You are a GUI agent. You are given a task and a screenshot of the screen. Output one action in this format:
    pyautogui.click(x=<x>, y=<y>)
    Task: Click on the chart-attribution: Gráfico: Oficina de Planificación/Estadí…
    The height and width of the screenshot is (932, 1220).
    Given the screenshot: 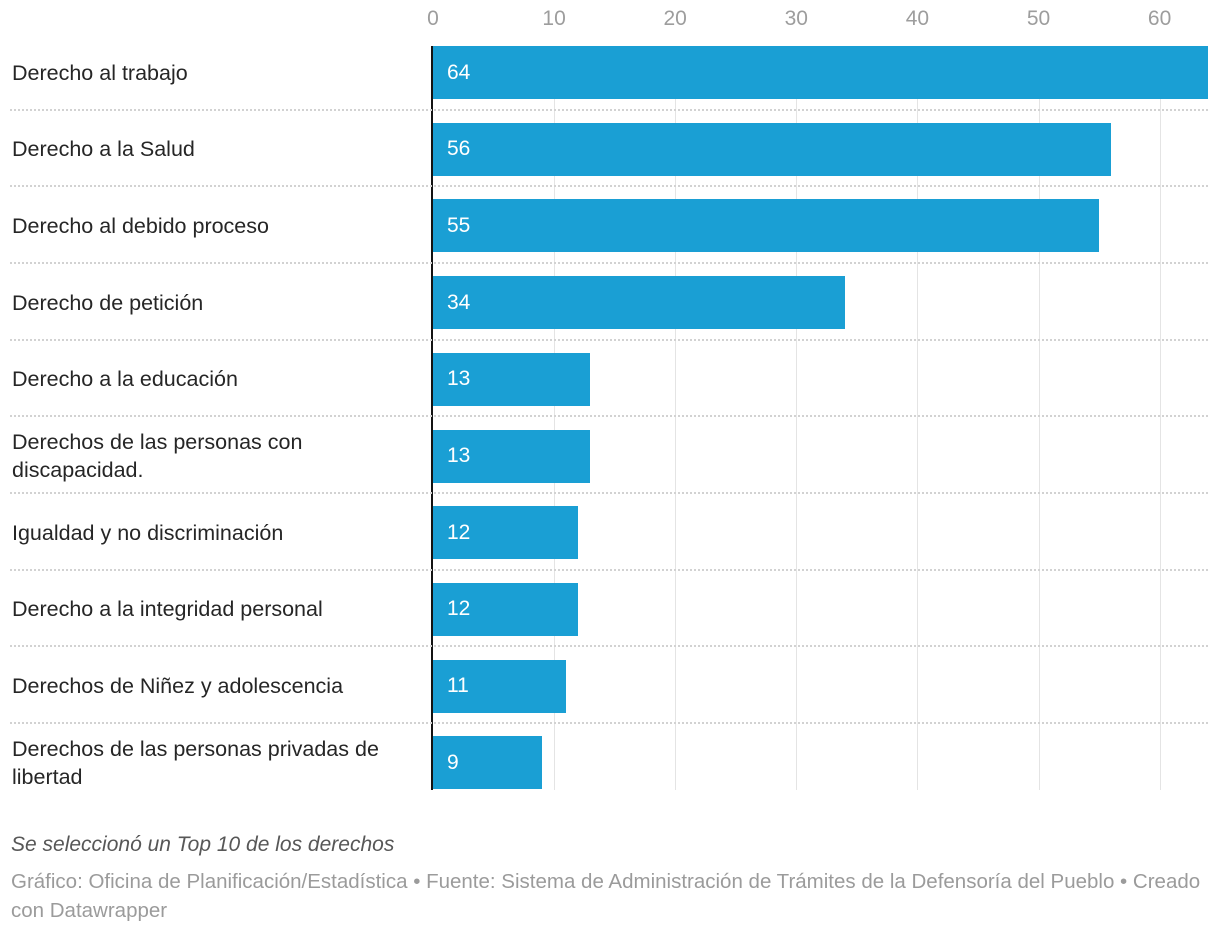 What is the action you would take?
    pyautogui.click(x=606, y=896)
    